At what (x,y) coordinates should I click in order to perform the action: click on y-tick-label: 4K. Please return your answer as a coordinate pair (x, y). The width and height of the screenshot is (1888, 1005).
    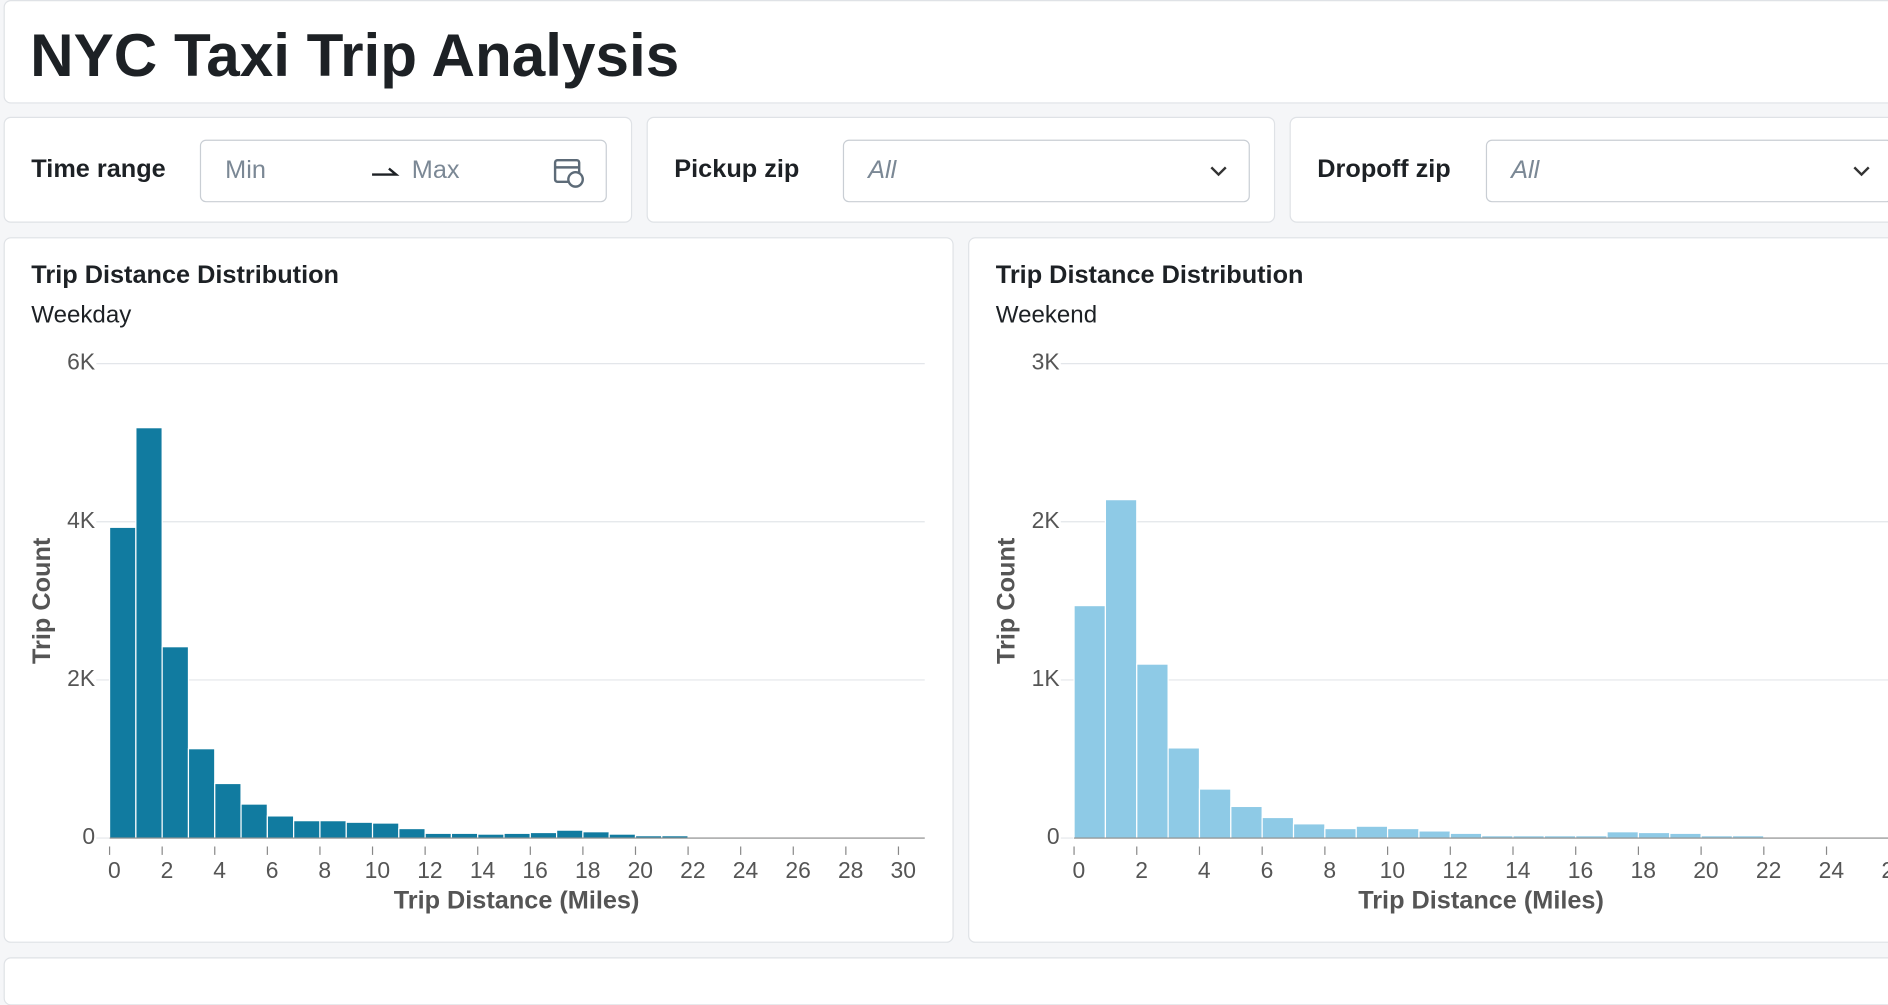
    Looking at the image, I should click on (81, 520).